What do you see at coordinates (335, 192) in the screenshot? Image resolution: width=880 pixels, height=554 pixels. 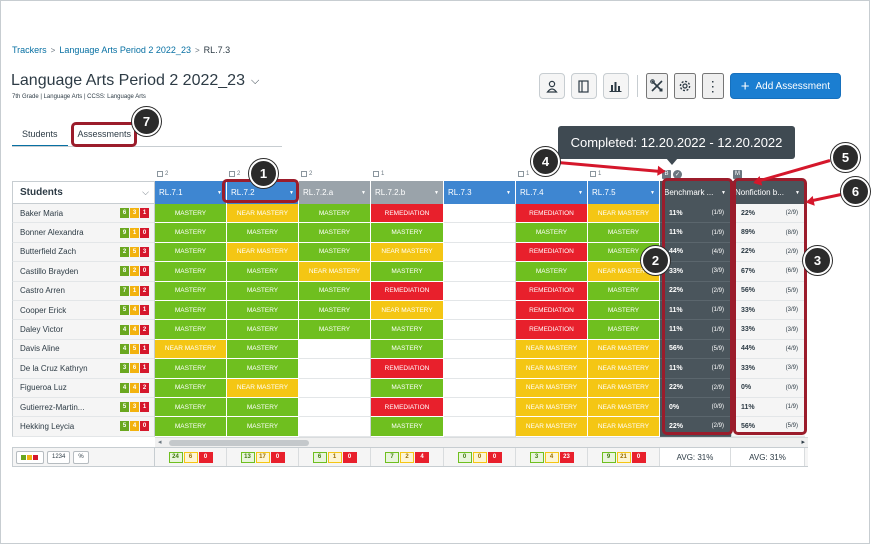 I see `column-header: RL.7.2.a ▼` at bounding box center [335, 192].